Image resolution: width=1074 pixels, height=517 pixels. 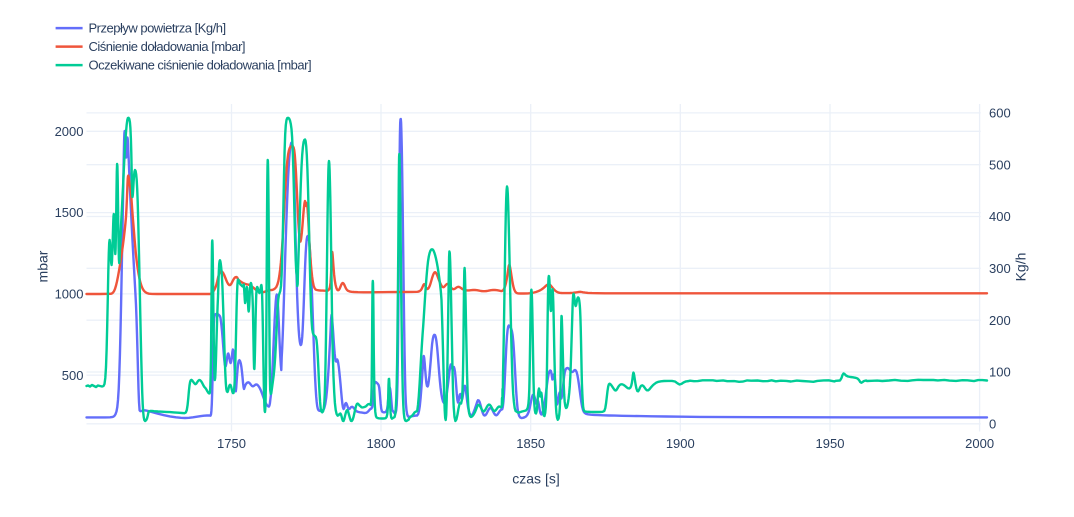 I want to click on svg-text: 1000, so click(x=69, y=294).